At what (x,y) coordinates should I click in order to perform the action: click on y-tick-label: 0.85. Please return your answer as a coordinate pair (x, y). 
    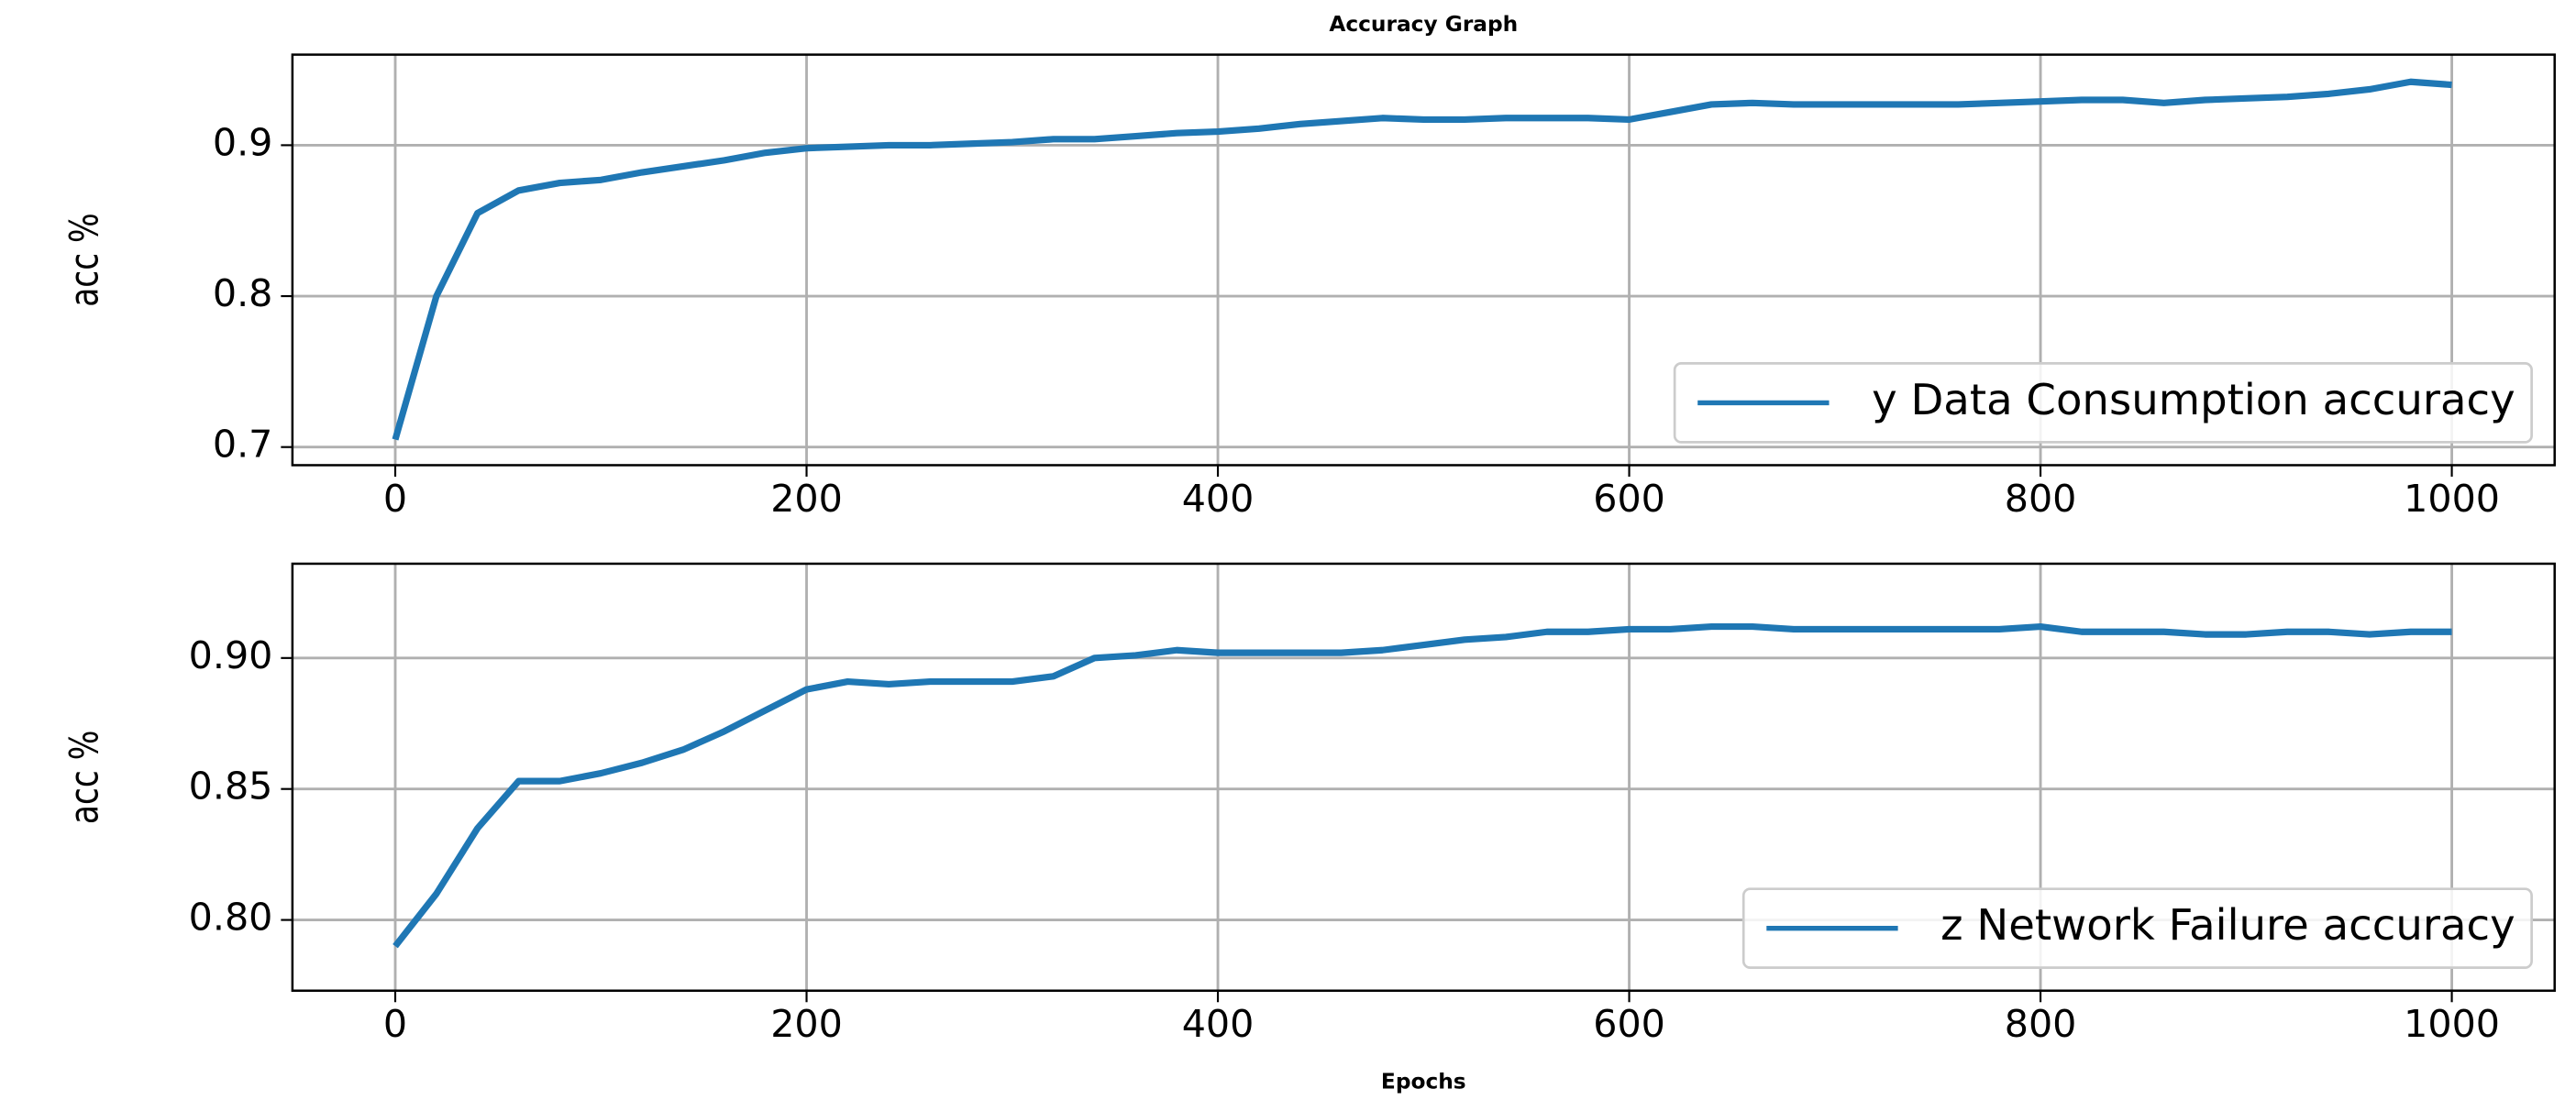
    Looking at the image, I should click on (231, 786).